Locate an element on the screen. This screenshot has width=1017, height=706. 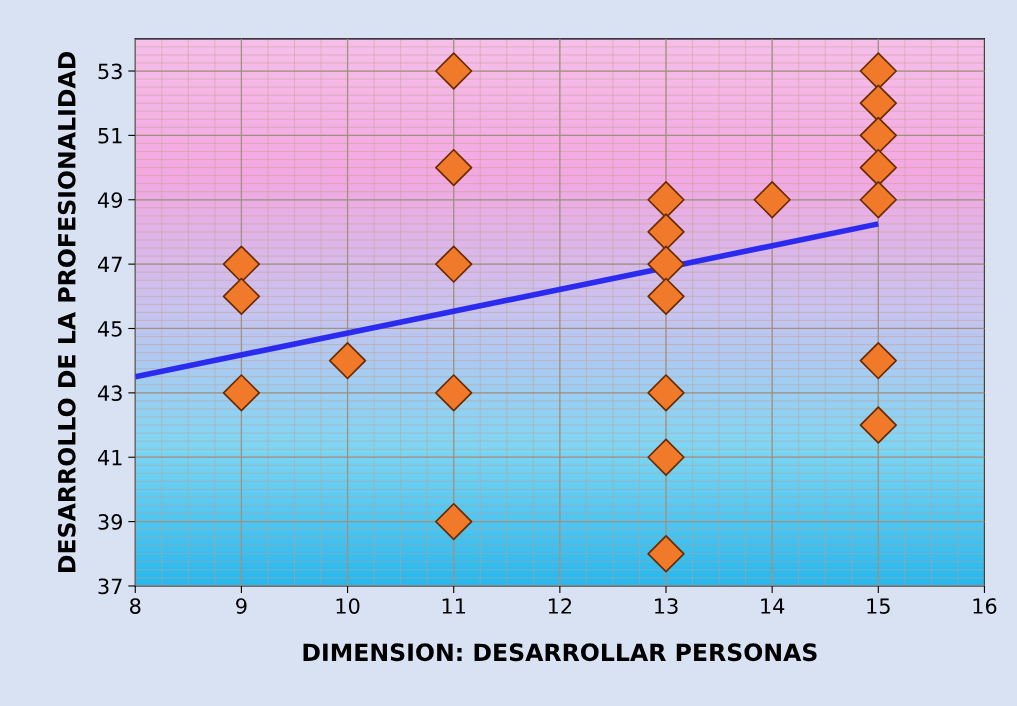
y-tick-label: 49 is located at coordinates (109, 200).